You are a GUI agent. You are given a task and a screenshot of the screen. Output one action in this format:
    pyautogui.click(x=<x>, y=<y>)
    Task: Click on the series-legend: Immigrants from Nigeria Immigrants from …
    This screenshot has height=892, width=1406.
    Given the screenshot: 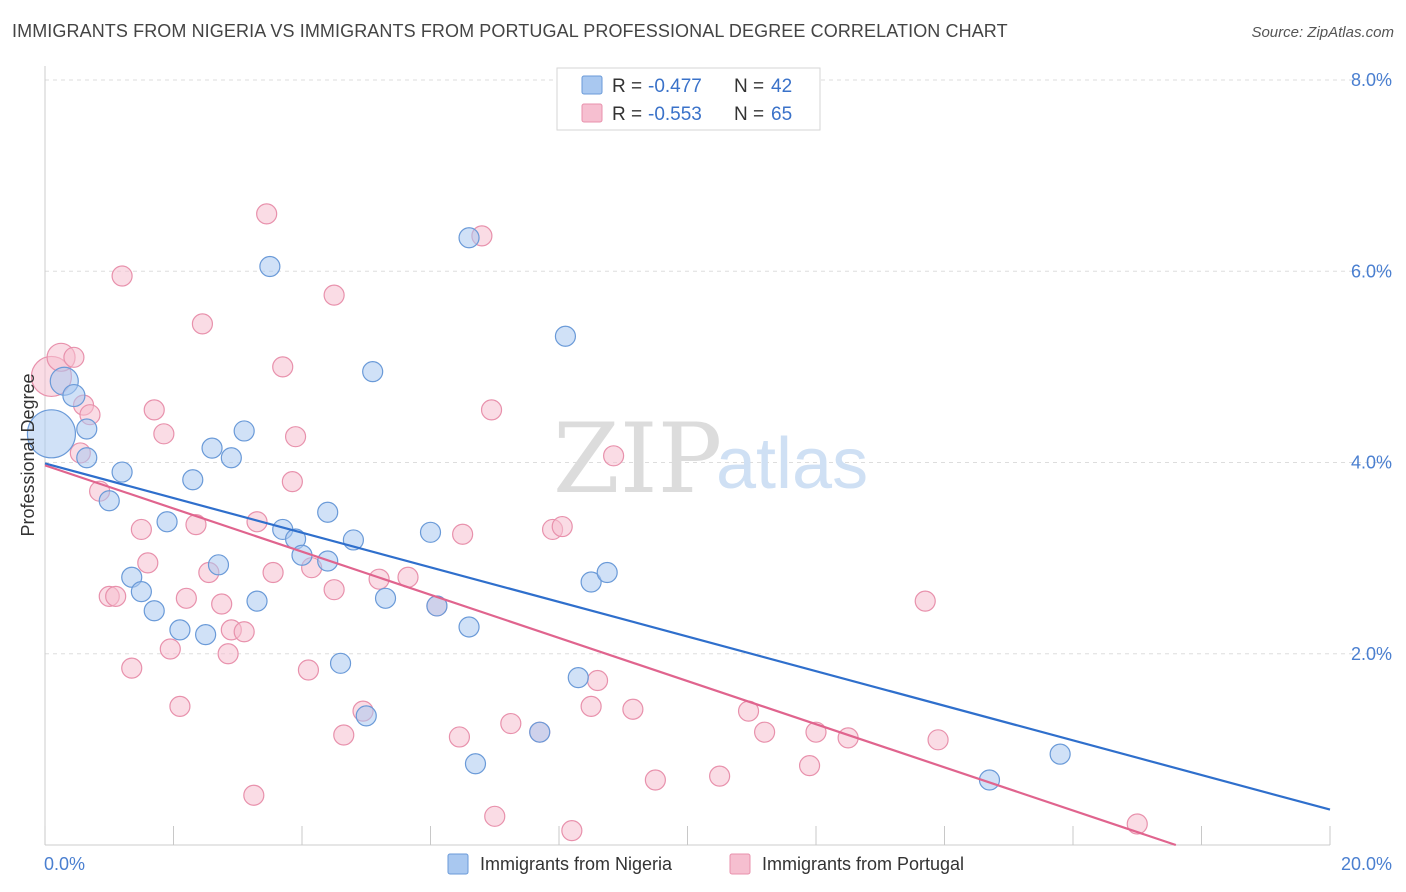 What is the action you would take?
    pyautogui.click(x=705, y=864)
    